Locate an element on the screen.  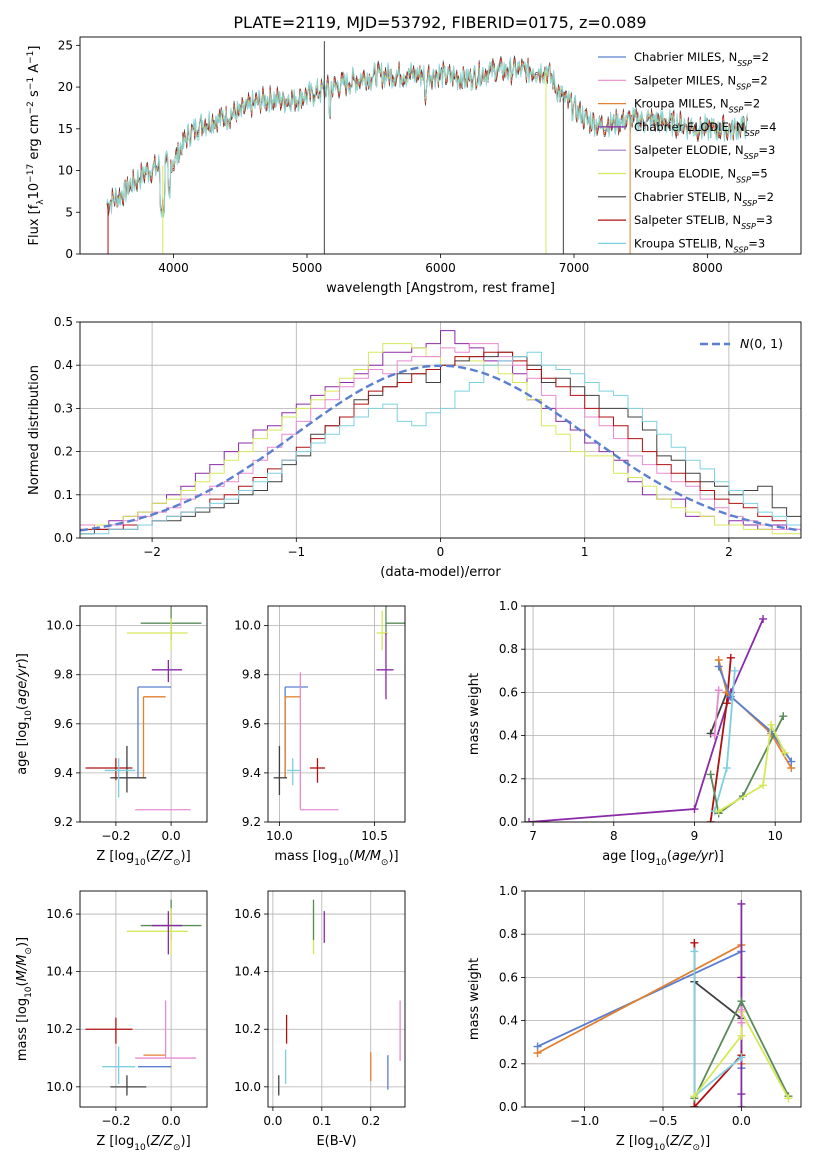
legend-label-tail: =2 is located at coordinates (751, 104).